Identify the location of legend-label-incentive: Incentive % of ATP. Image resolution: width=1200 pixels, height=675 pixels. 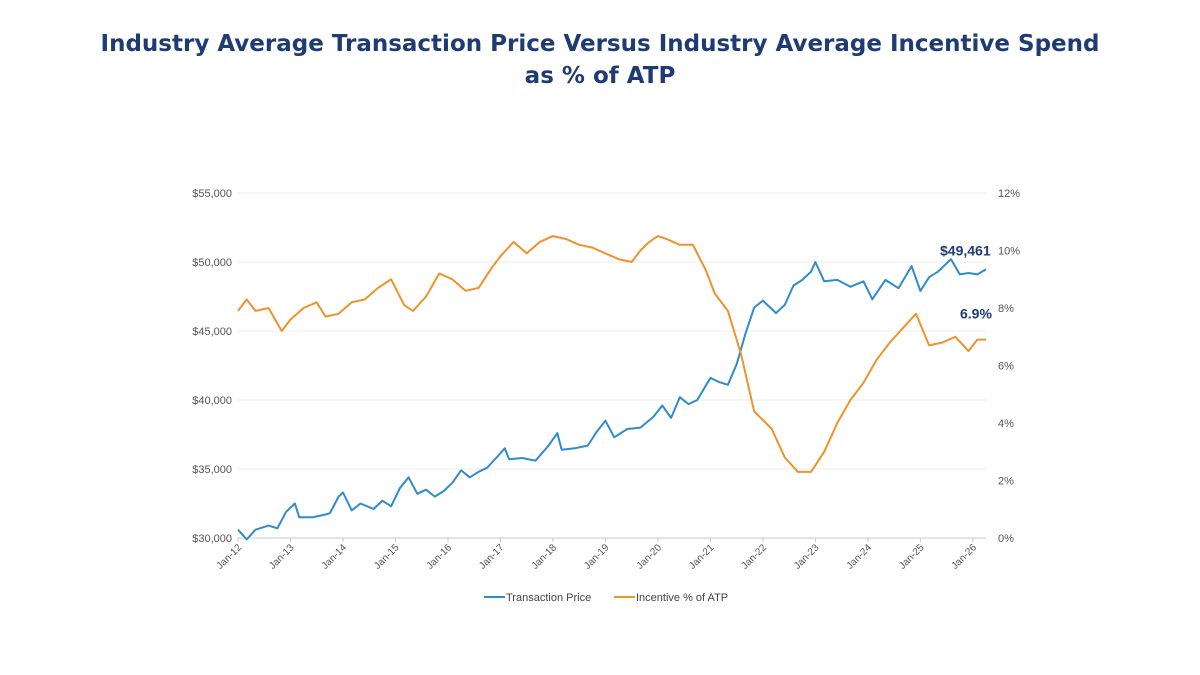
(682, 598).